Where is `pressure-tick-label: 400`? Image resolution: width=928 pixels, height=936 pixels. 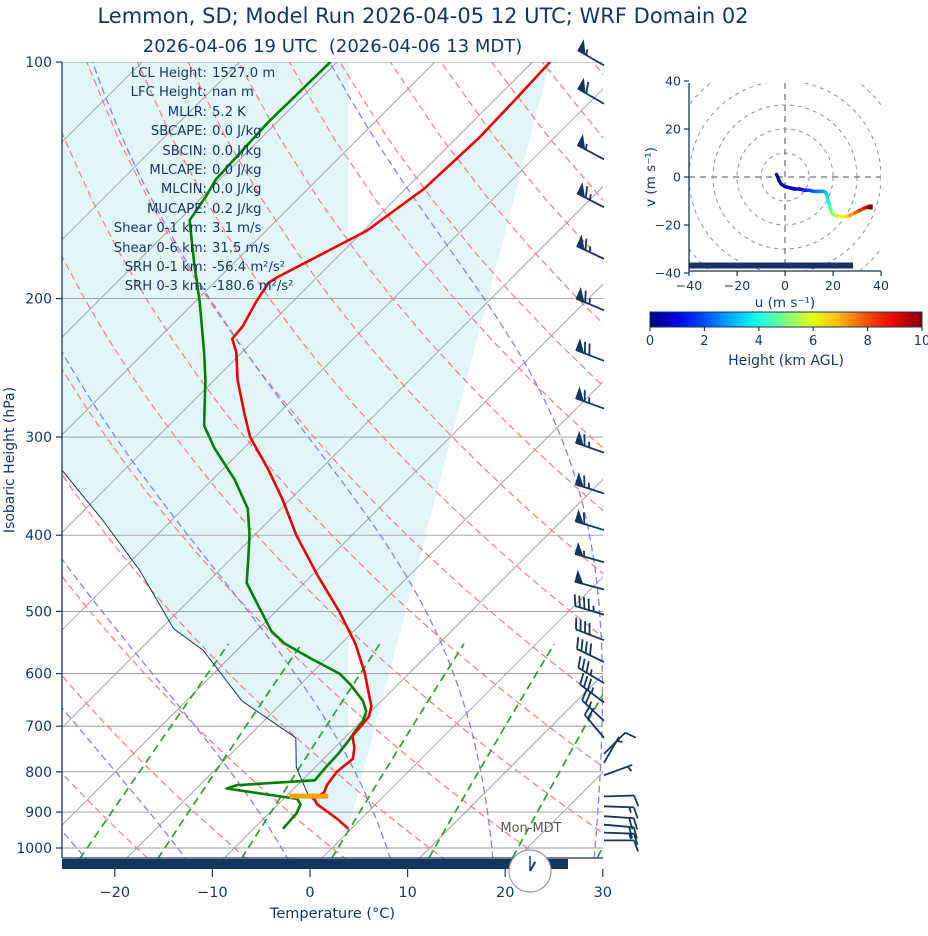 pressure-tick-label: 400 is located at coordinates (38, 536).